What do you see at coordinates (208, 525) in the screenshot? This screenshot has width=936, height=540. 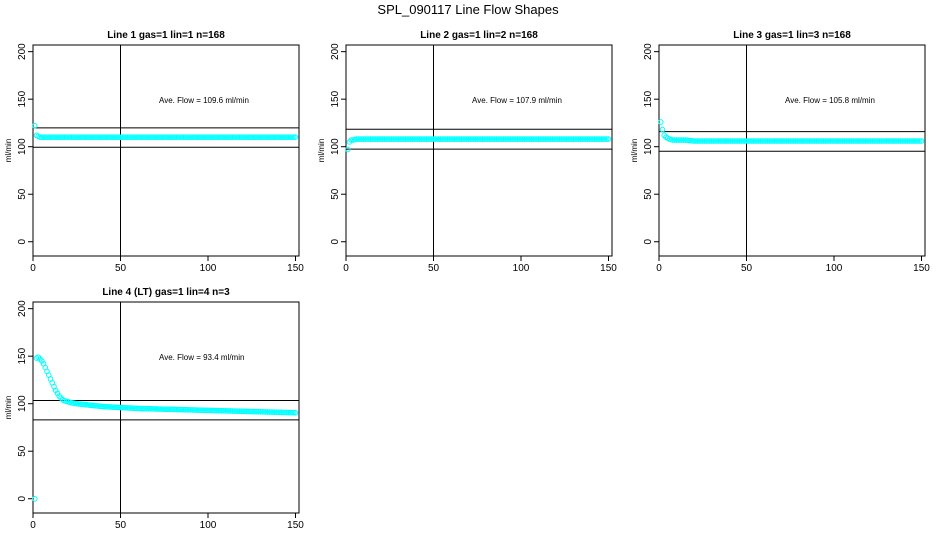 I see `x-tick-label: 100` at bounding box center [208, 525].